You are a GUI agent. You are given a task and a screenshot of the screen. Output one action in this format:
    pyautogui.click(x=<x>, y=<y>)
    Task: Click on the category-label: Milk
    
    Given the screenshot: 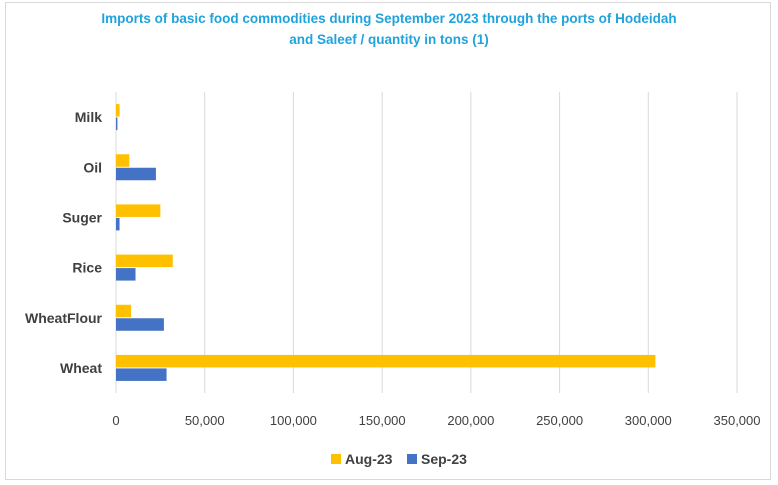 What is the action you would take?
    pyautogui.click(x=88, y=117)
    